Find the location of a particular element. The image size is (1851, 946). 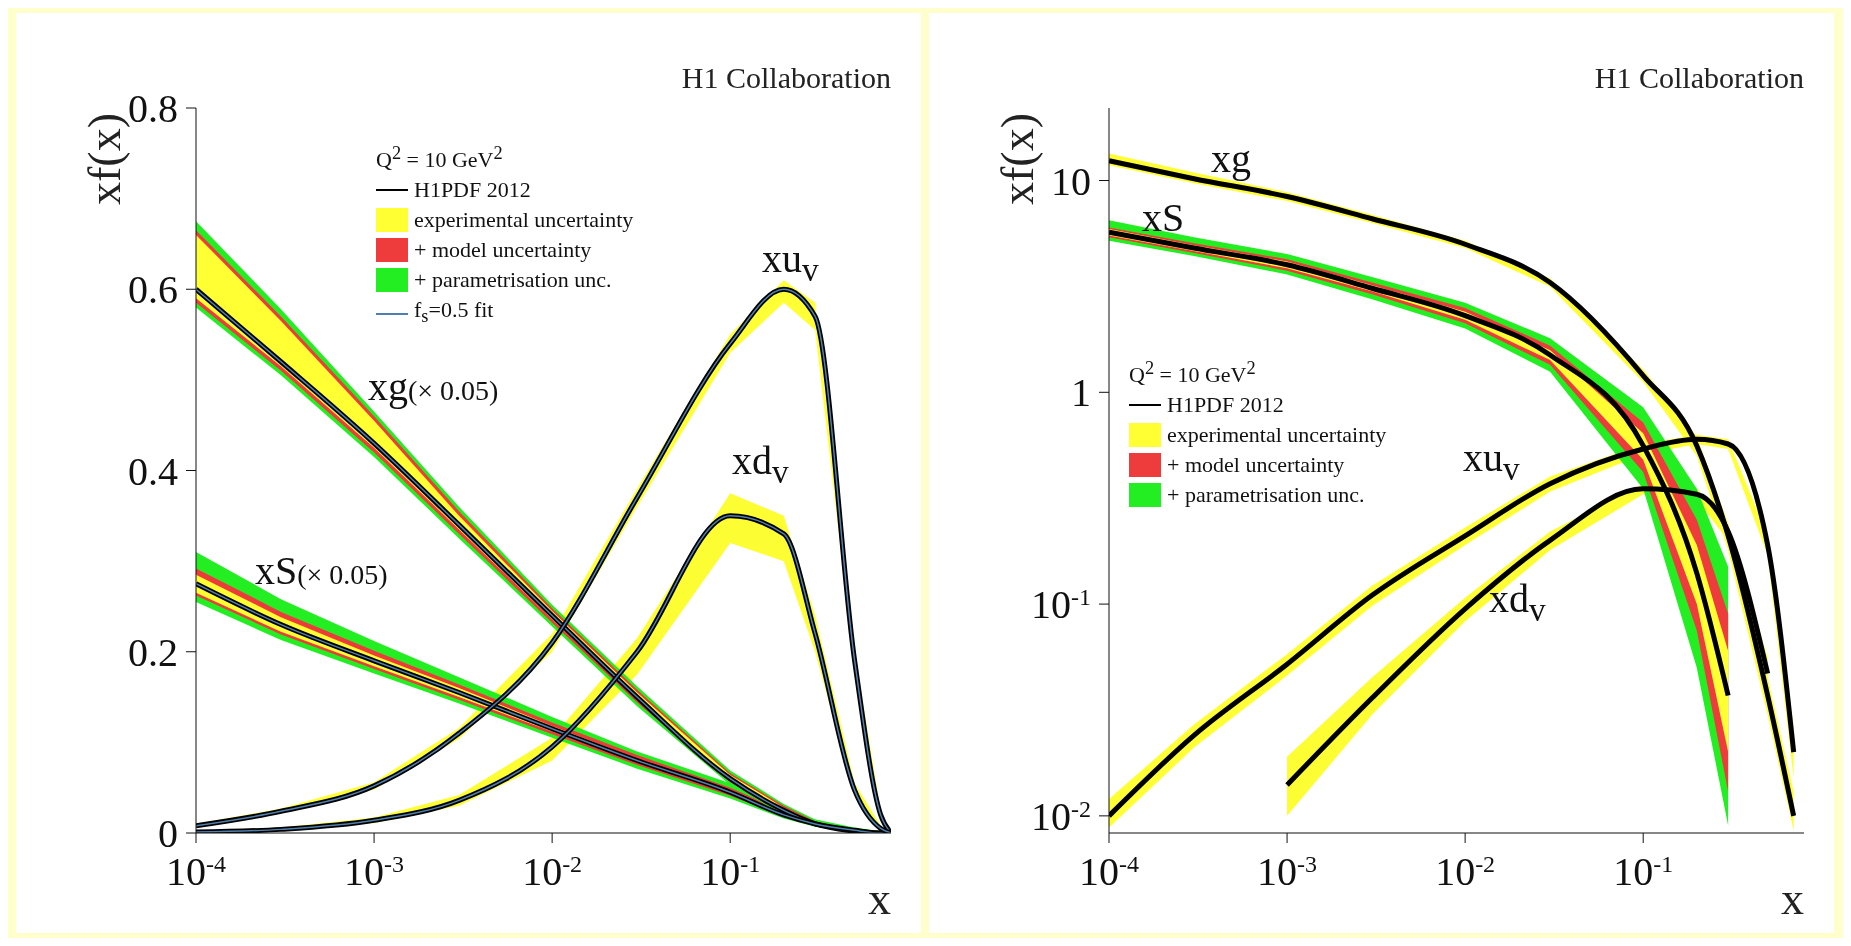

y-tick-label: 10 is located at coordinates (1071, 181).